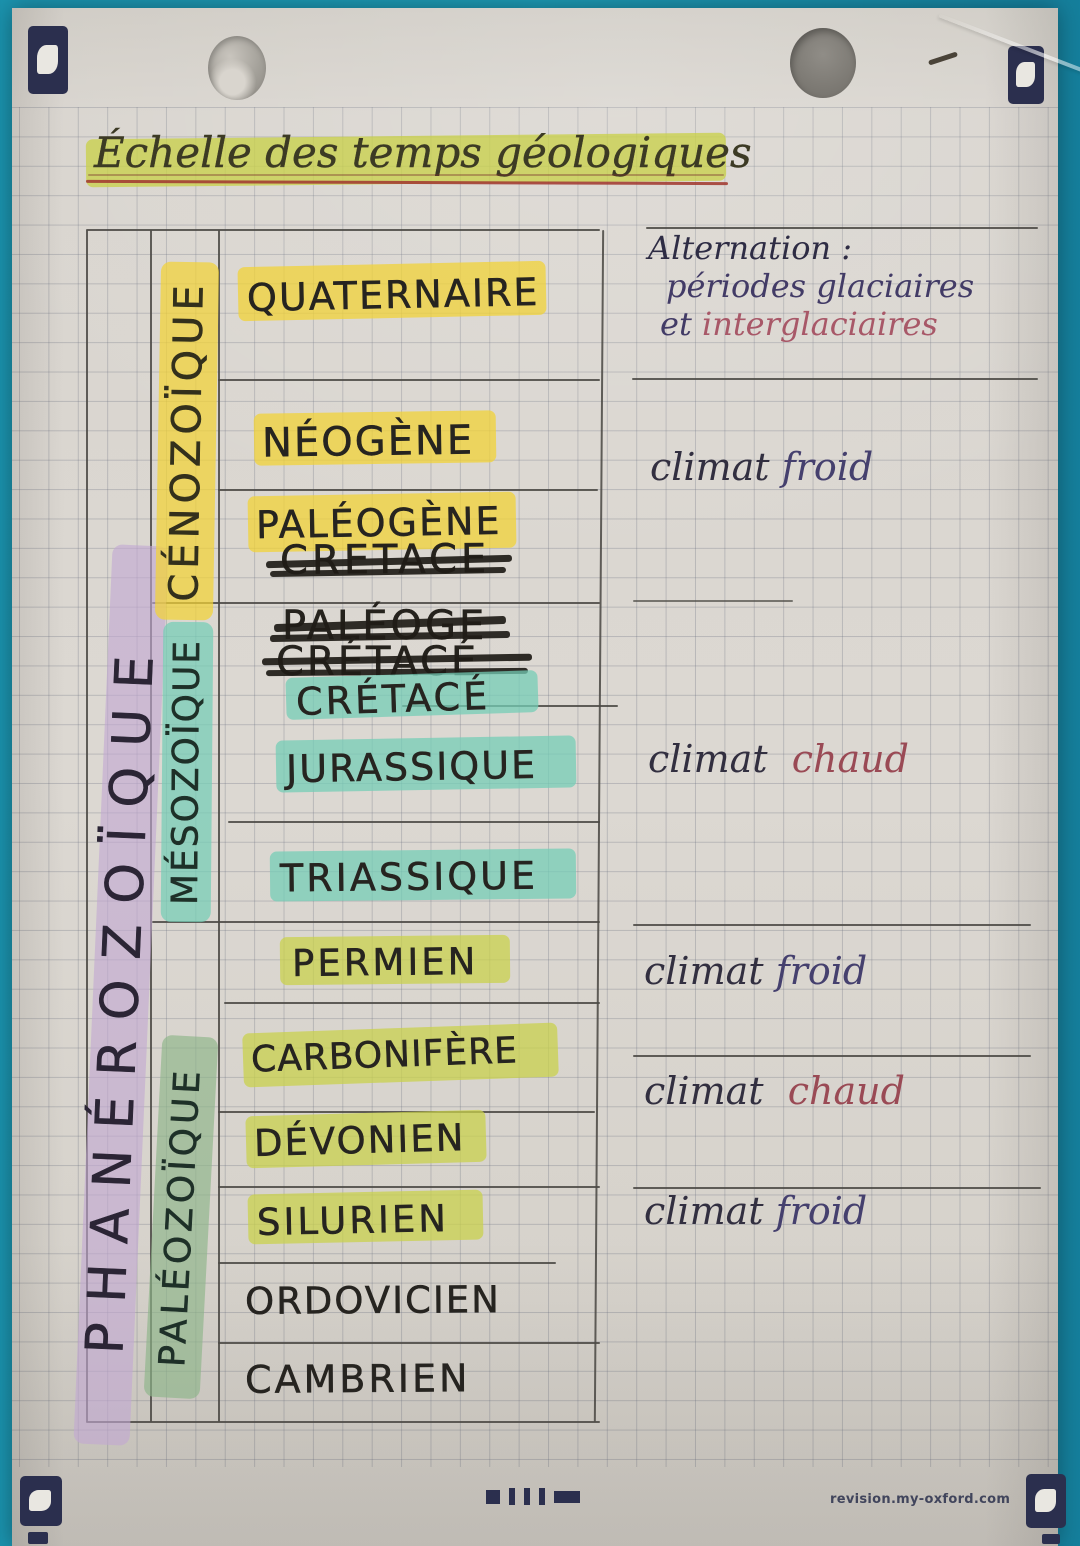 This screenshot has width=1080, height=1546. What do you see at coordinates (411, 767) in the screenshot?
I see `period-jurassique: JURASSIQUE` at bounding box center [411, 767].